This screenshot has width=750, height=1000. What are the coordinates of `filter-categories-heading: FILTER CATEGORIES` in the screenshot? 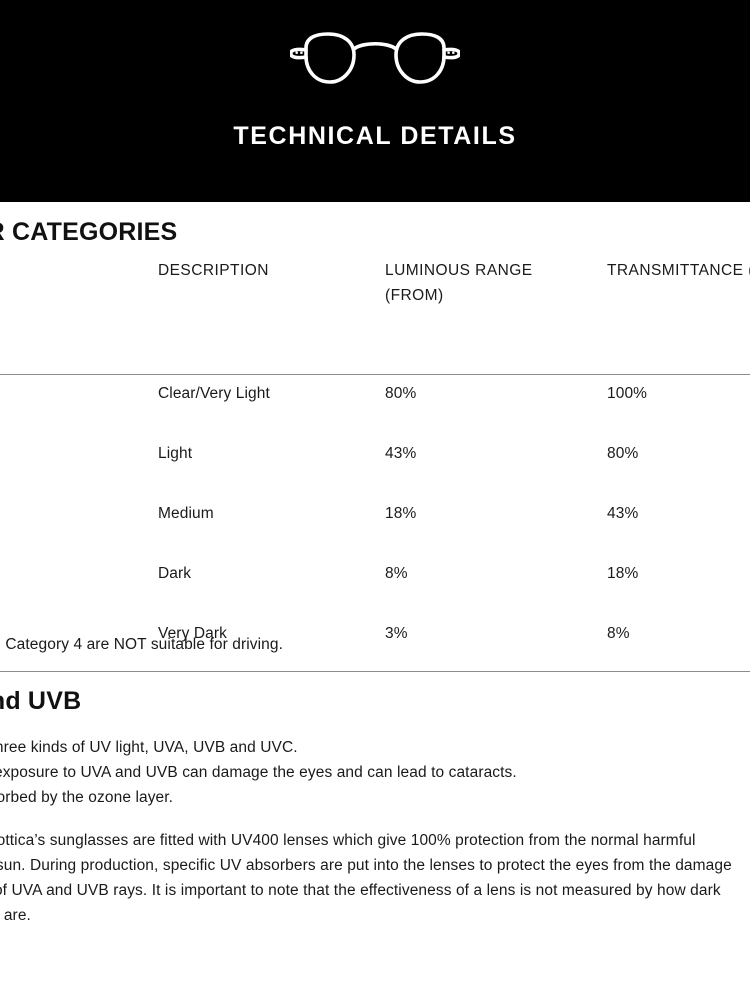 It's located at (89, 232).